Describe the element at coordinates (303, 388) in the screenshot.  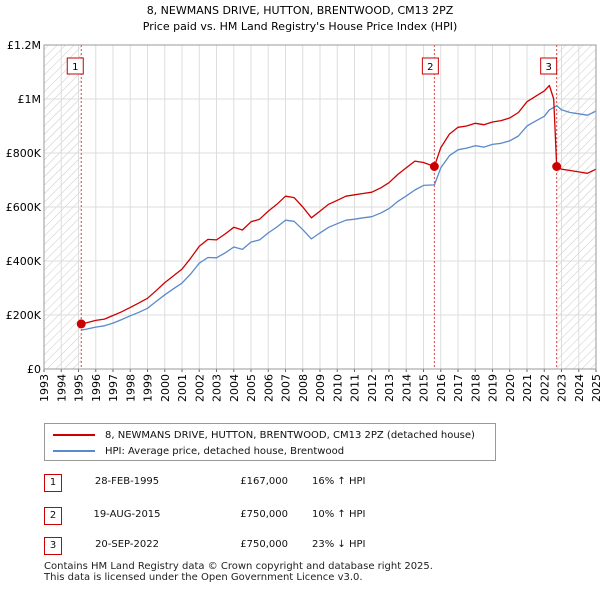
I see `x-tick-label: 2008` at that location.